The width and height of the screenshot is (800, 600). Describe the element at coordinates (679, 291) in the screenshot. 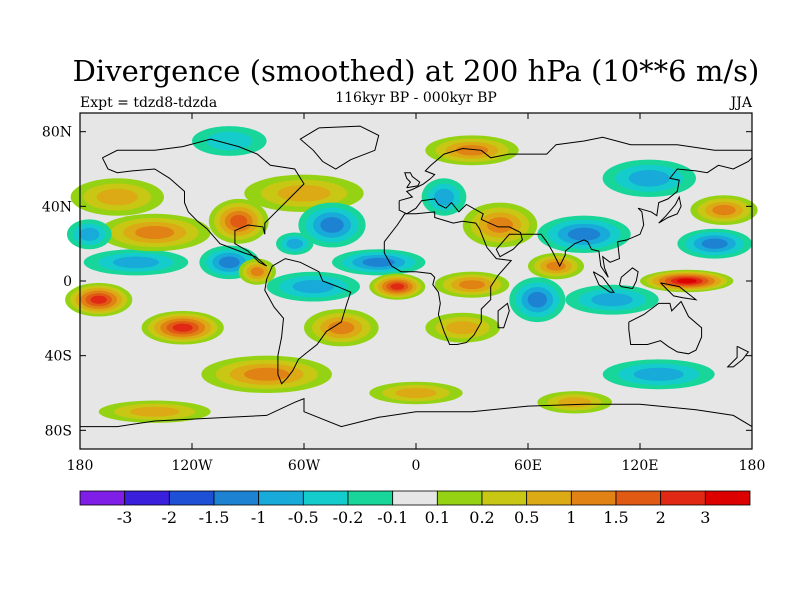

I see `new-guinea-coastline` at that location.